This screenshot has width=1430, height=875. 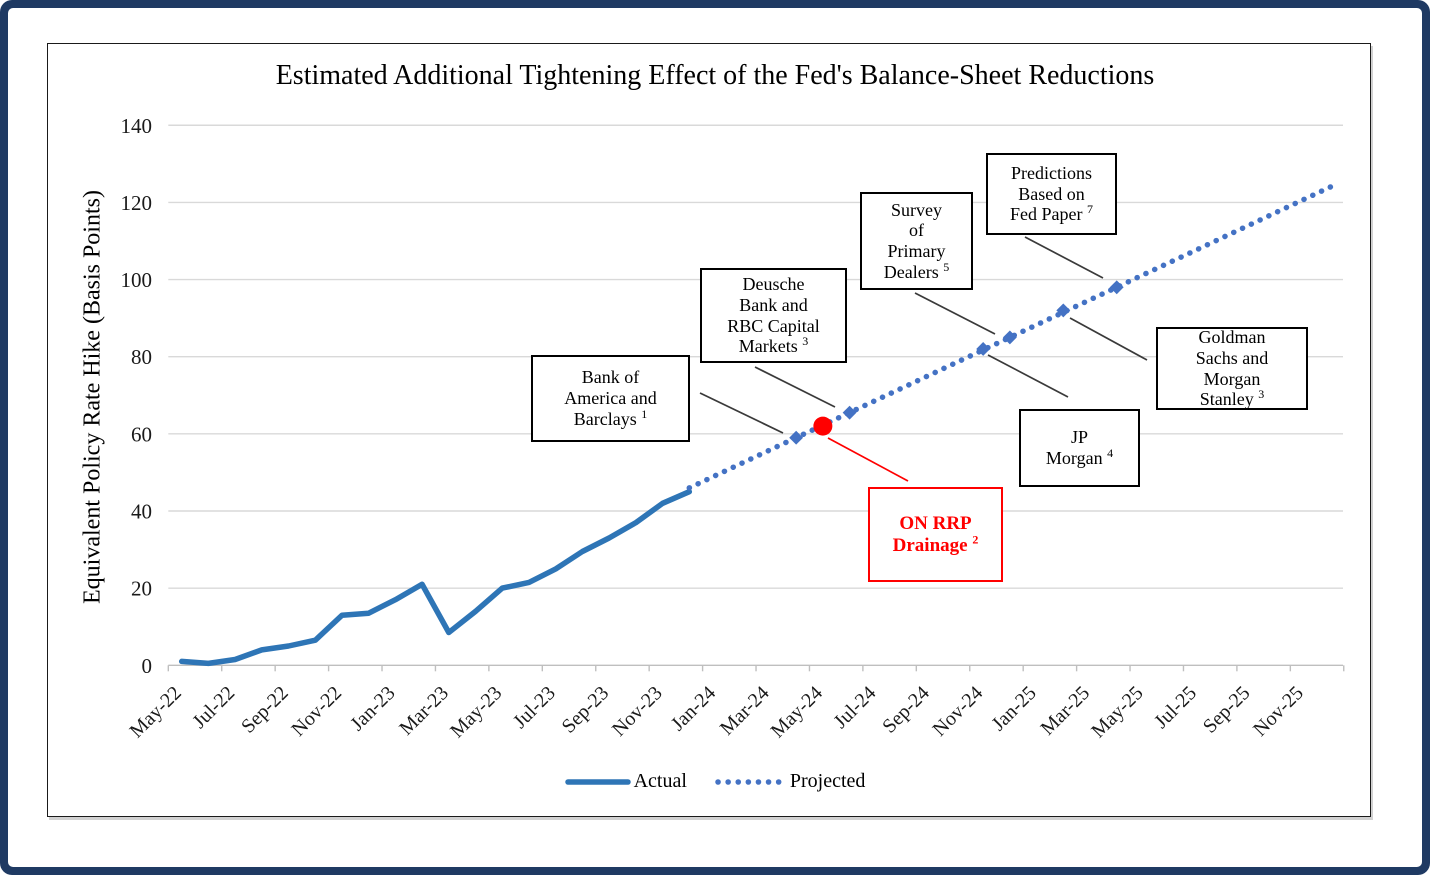 What do you see at coordinates (868, 459) in the screenshot?
I see `leader-line-red` at bounding box center [868, 459].